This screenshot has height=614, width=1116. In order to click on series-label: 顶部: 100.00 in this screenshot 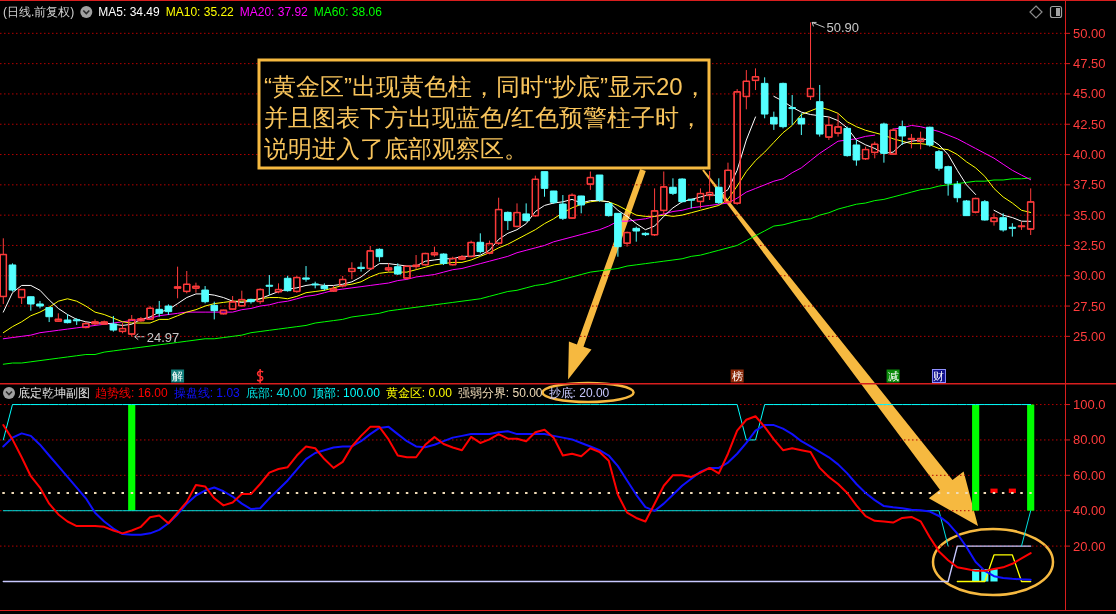, I will do `click(346, 393)`.